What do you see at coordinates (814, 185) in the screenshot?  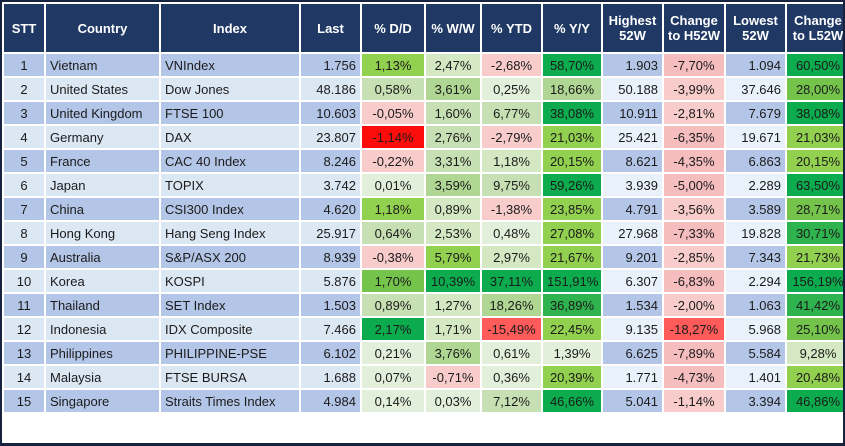 I see `table-cell-chl: 63,50%` at bounding box center [814, 185].